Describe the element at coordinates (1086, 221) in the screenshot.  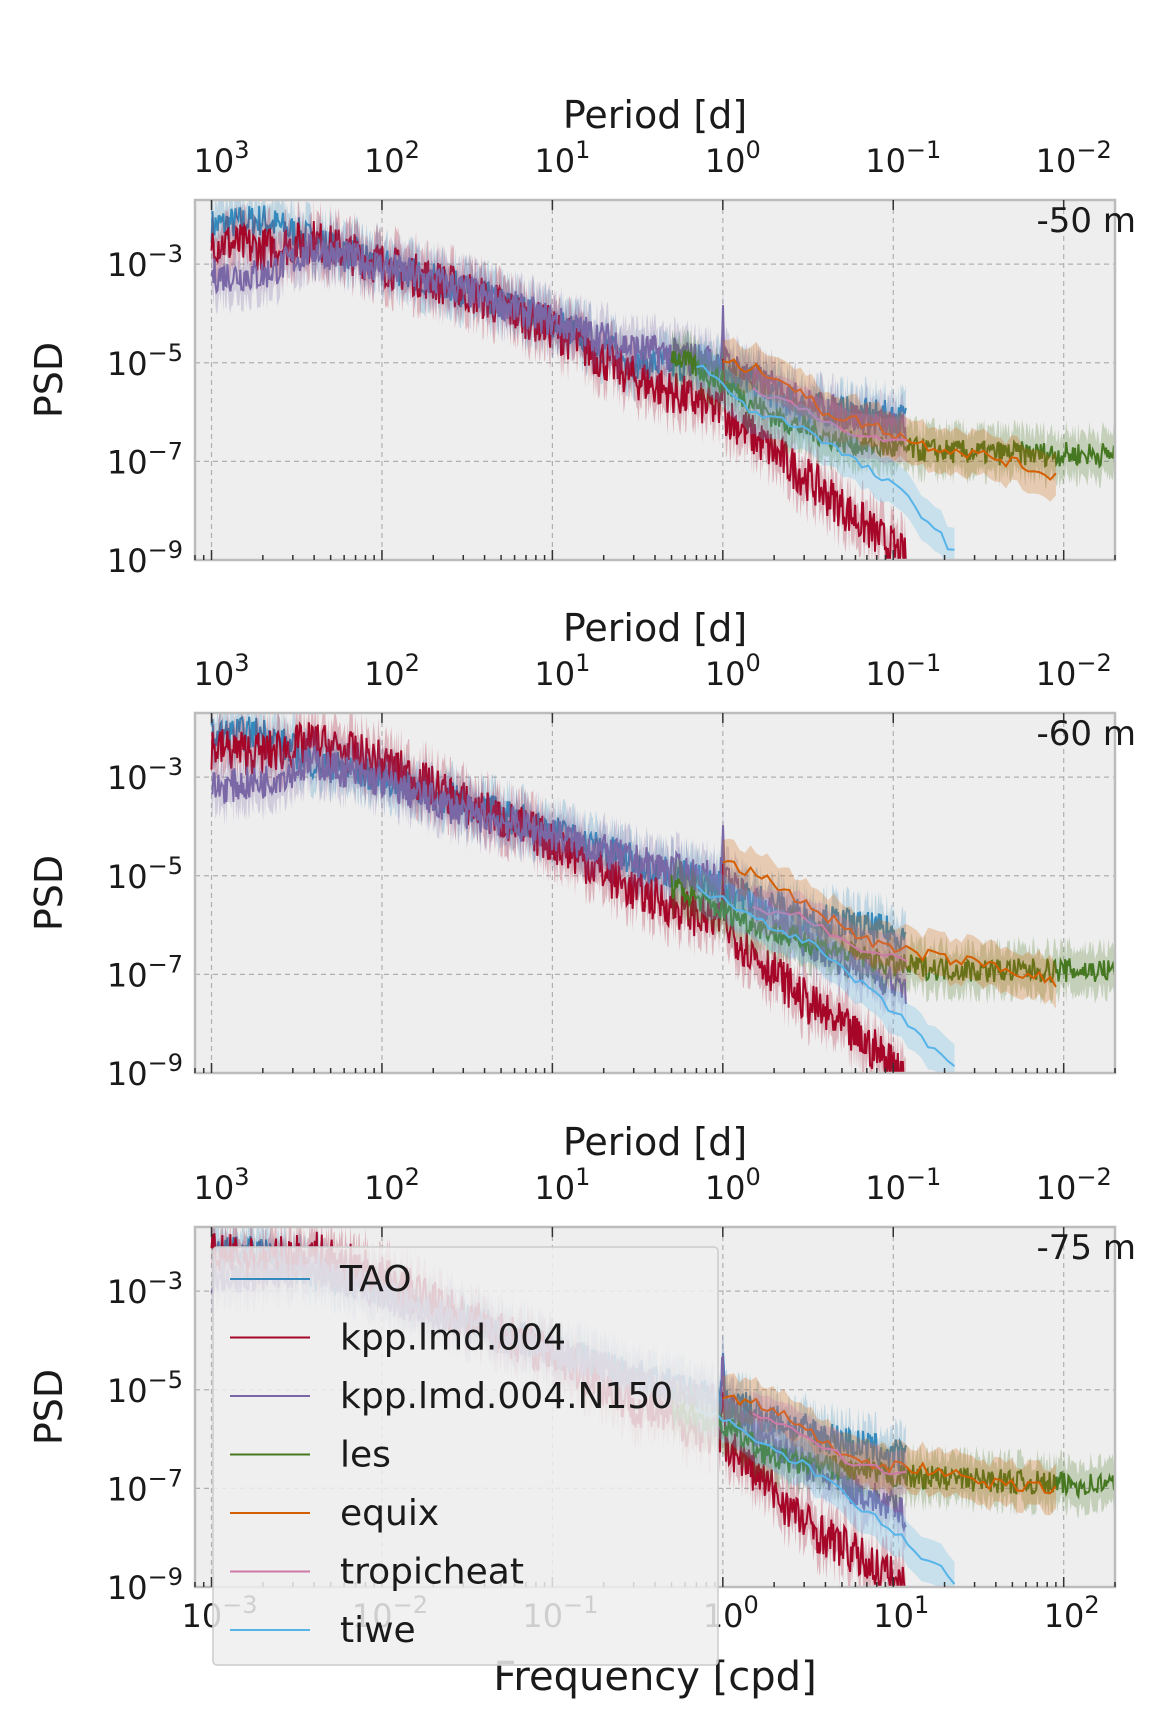
I see `depth-label: -50 m` at that location.